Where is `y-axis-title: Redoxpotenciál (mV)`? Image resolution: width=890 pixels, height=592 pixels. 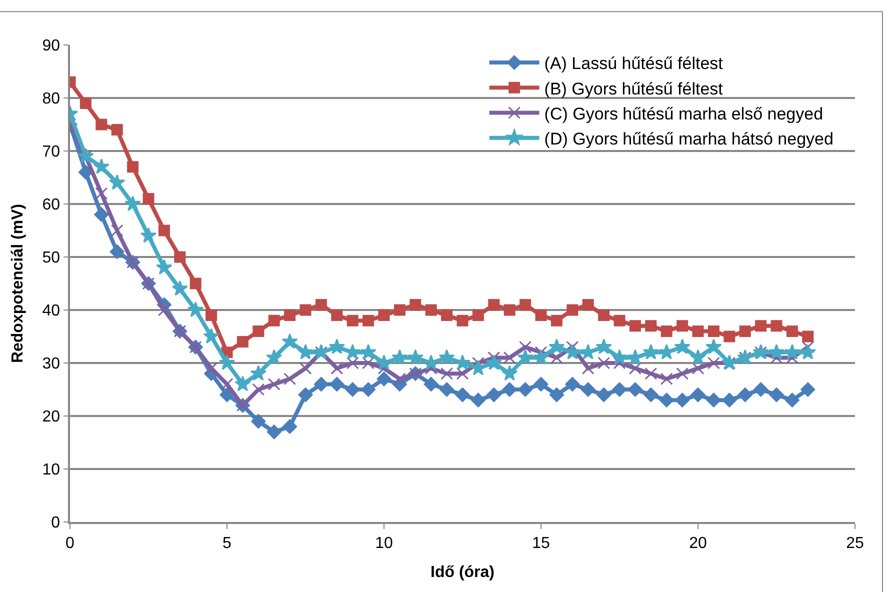
y-axis-title: Redoxpotenciál (mV) is located at coordinates (18, 284).